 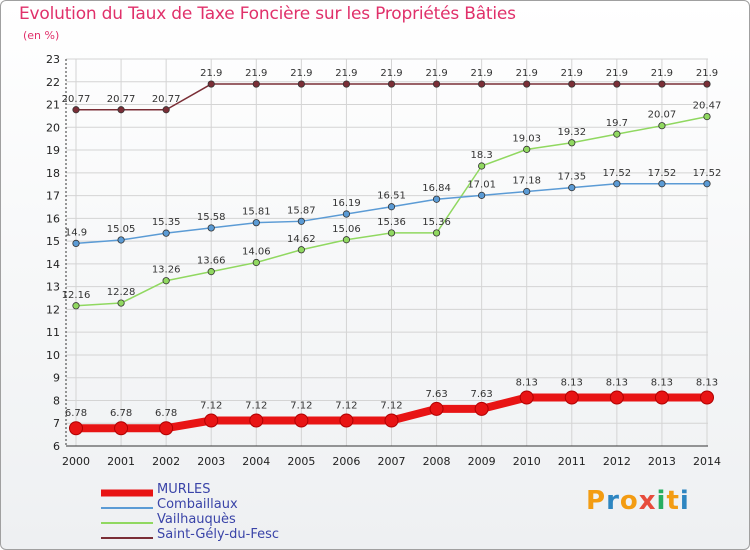 I want to click on logo-letter: t, so click(x=673, y=501).